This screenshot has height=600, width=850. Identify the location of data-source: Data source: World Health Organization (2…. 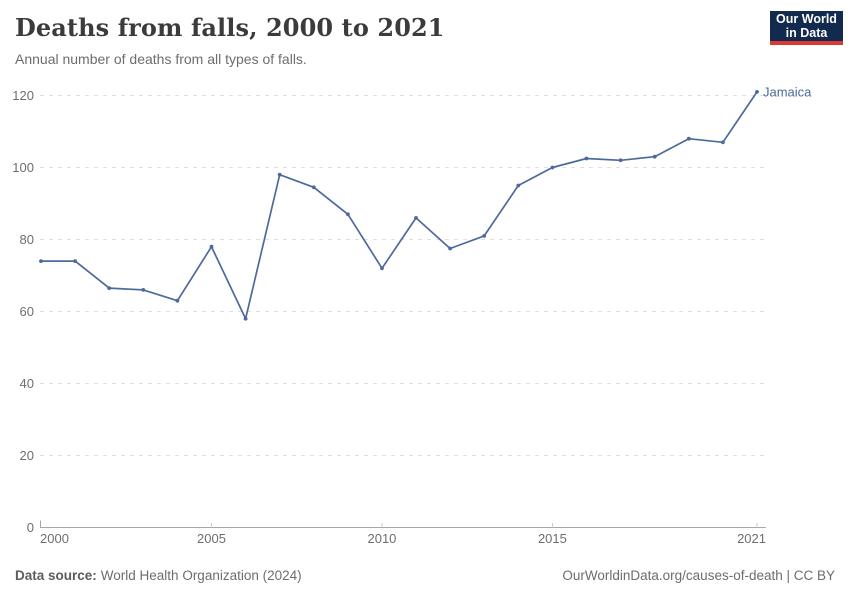
(158, 575).